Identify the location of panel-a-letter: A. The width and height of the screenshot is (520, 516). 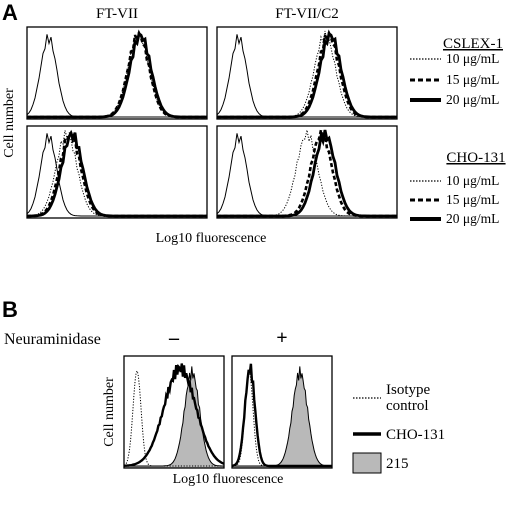
(10, 12).